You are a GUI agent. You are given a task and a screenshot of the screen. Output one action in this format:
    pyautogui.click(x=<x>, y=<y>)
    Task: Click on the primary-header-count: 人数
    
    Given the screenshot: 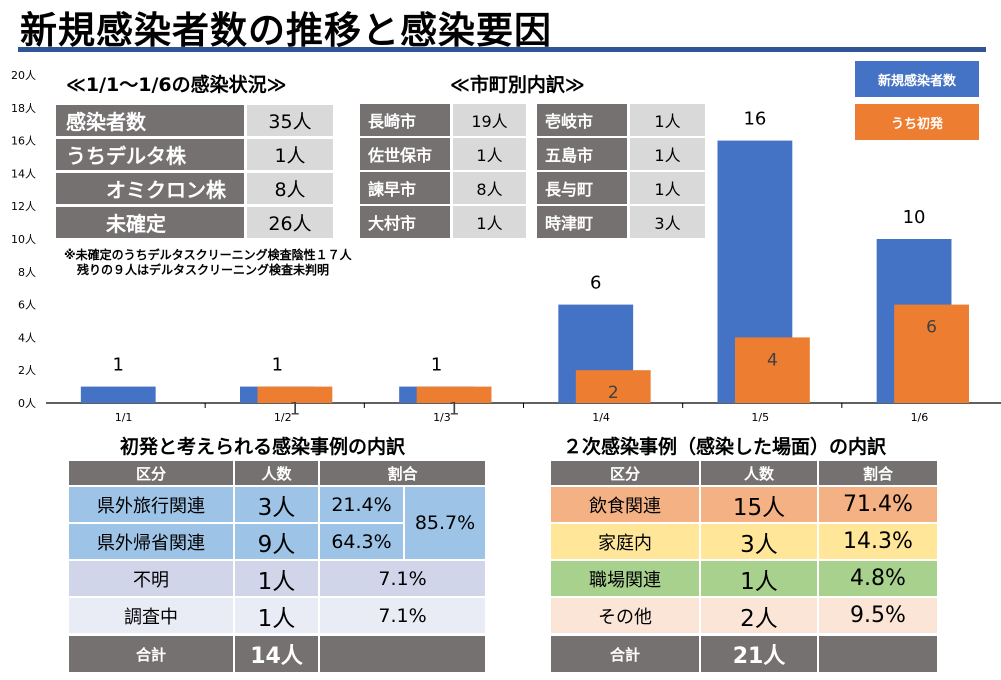 What is the action you would take?
    pyautogui.click(x=276, y=473)
    